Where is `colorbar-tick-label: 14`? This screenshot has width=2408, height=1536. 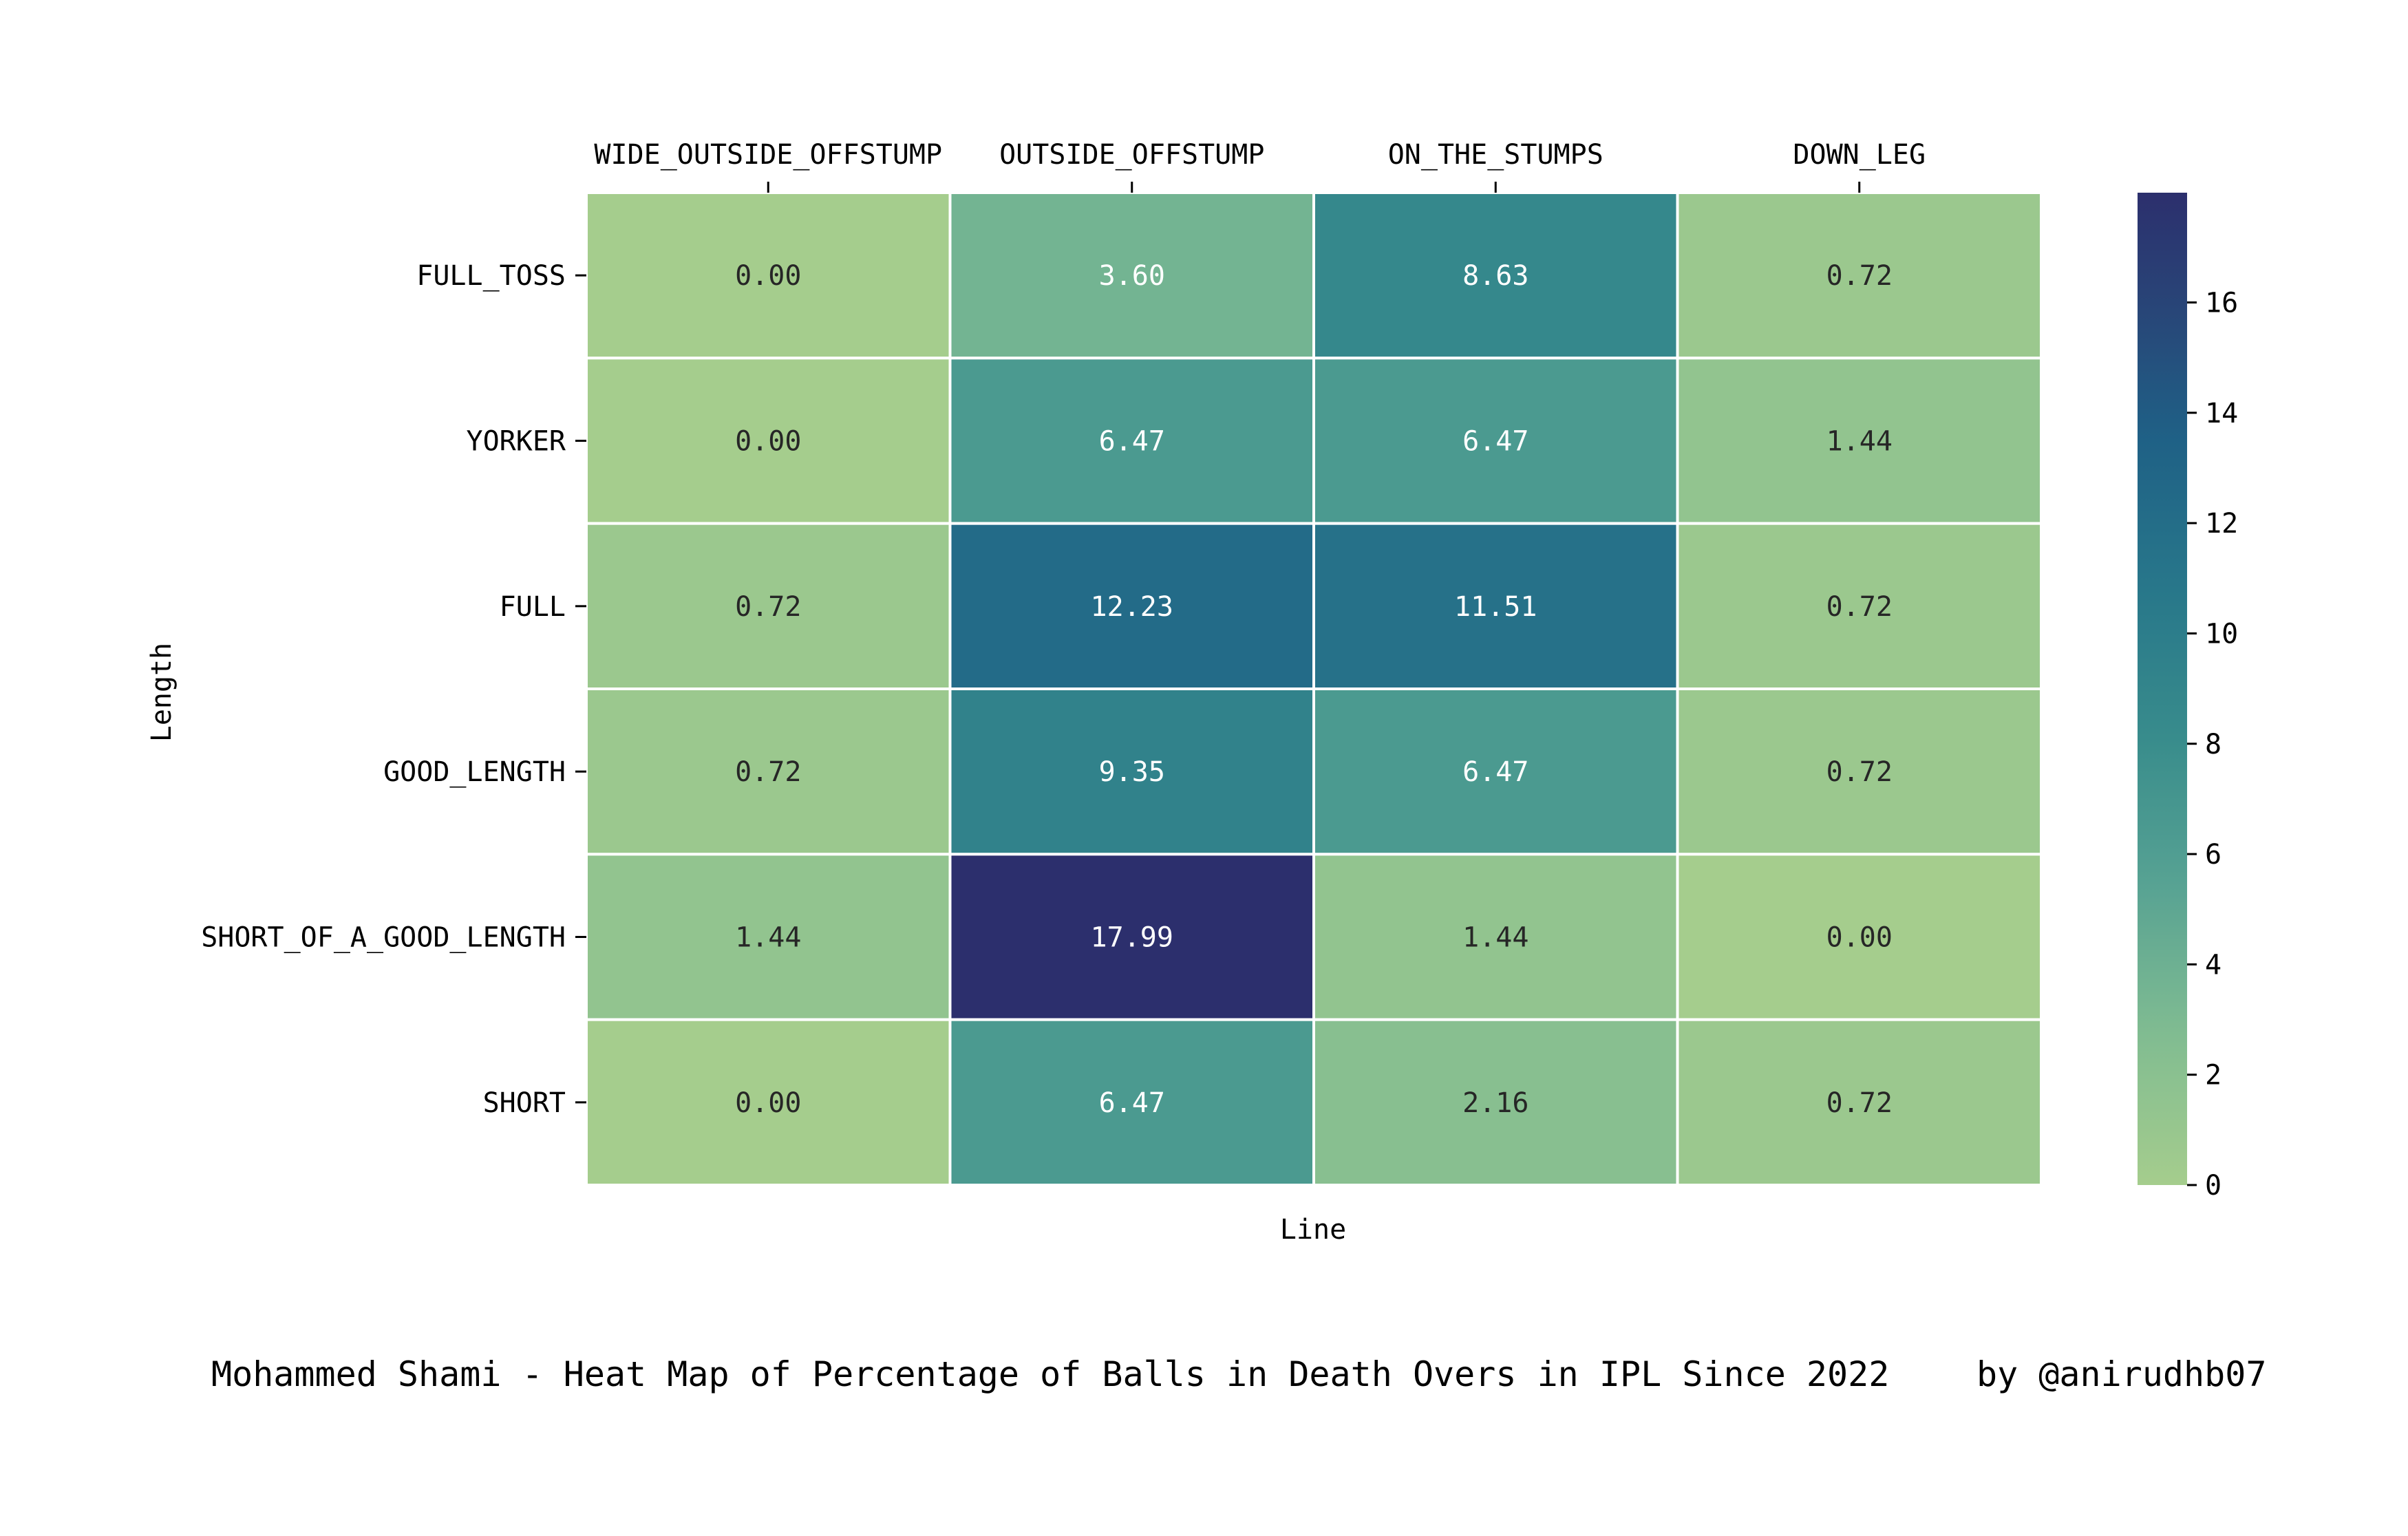 colorbar-tick-label: 14 is located at coordinates (2222, 414).